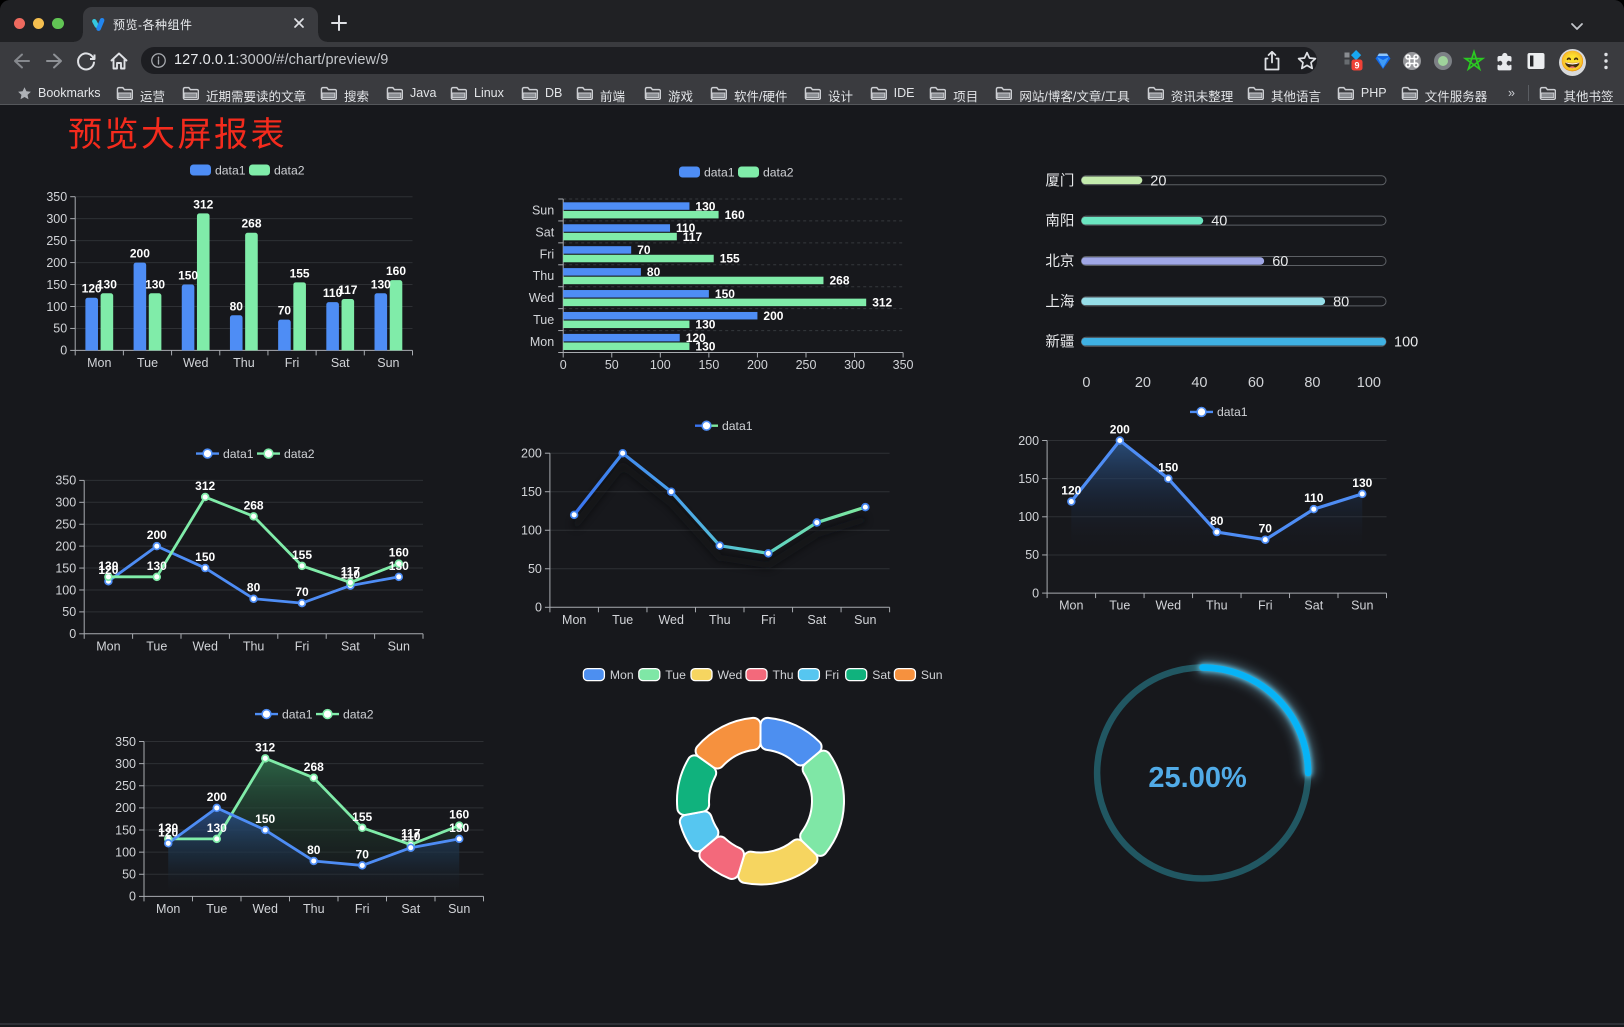 The width and height of the screenshot is (1624, 1027). I want to click on svg-text: 北京, so click(1059, 261).